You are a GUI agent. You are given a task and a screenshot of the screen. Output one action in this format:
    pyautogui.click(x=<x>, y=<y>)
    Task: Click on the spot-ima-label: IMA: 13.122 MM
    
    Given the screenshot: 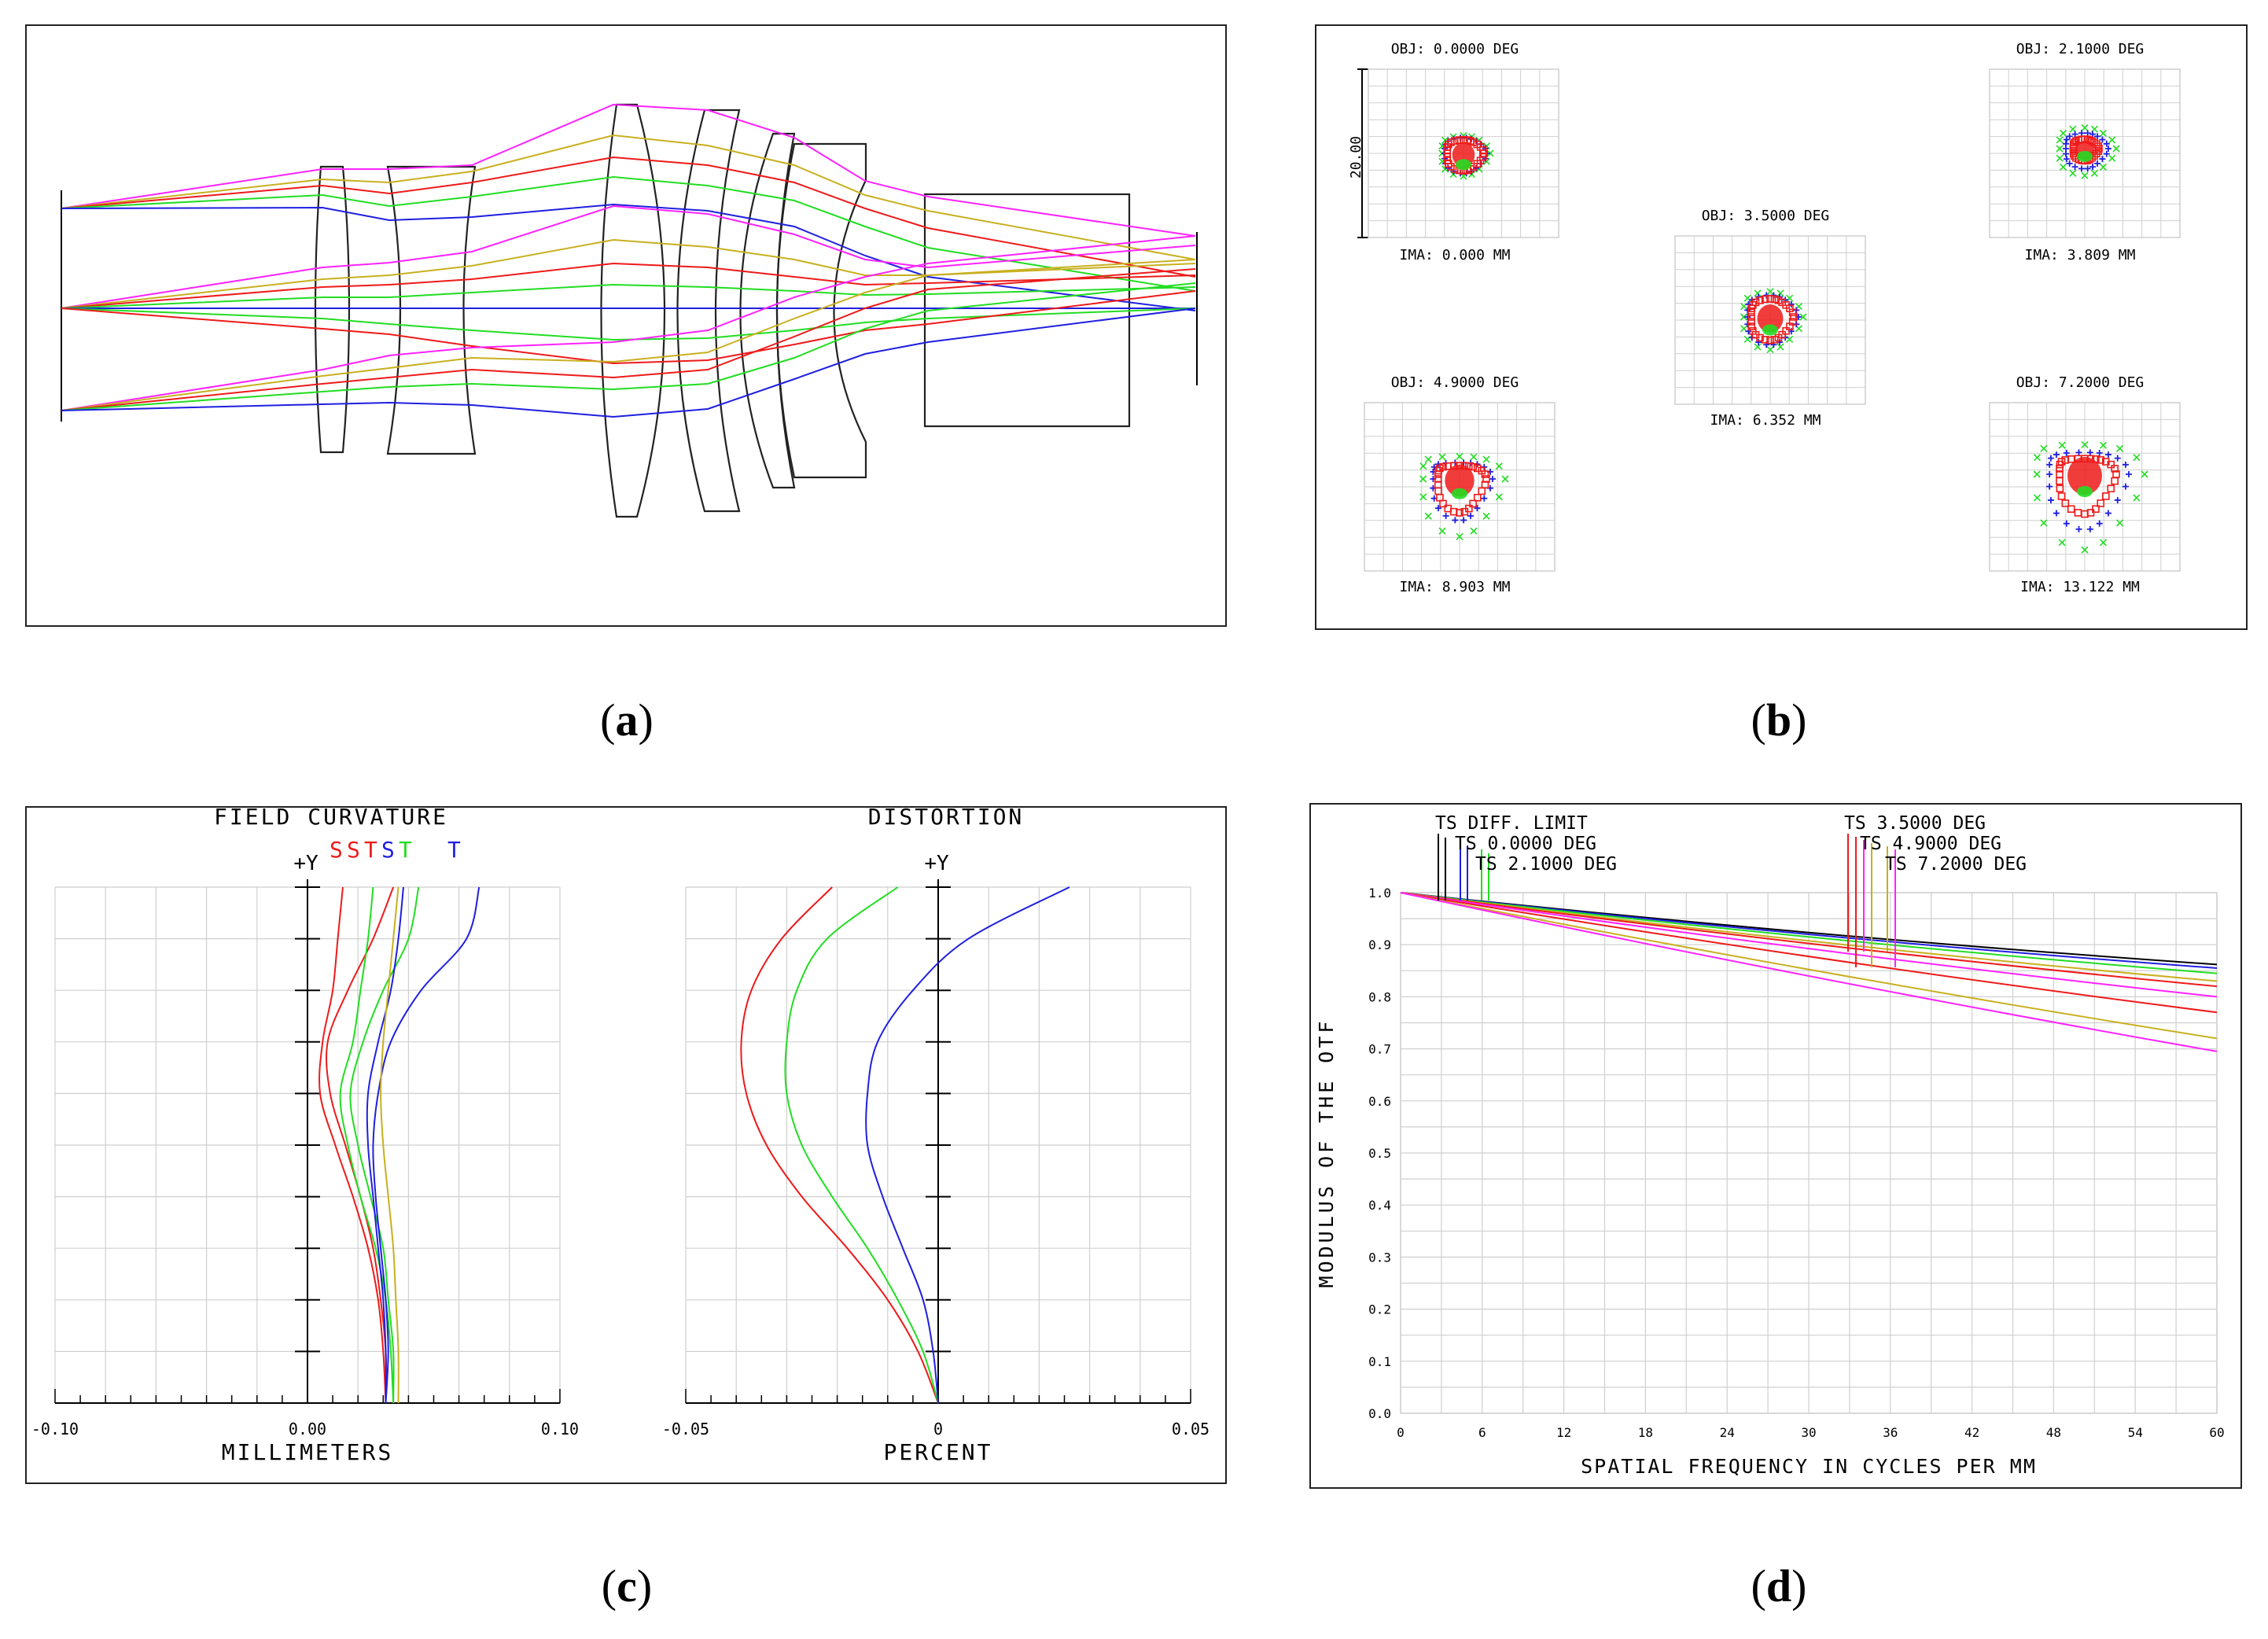 What is the action you would take?
    pyautogui.click(x=2080, y=587)
    